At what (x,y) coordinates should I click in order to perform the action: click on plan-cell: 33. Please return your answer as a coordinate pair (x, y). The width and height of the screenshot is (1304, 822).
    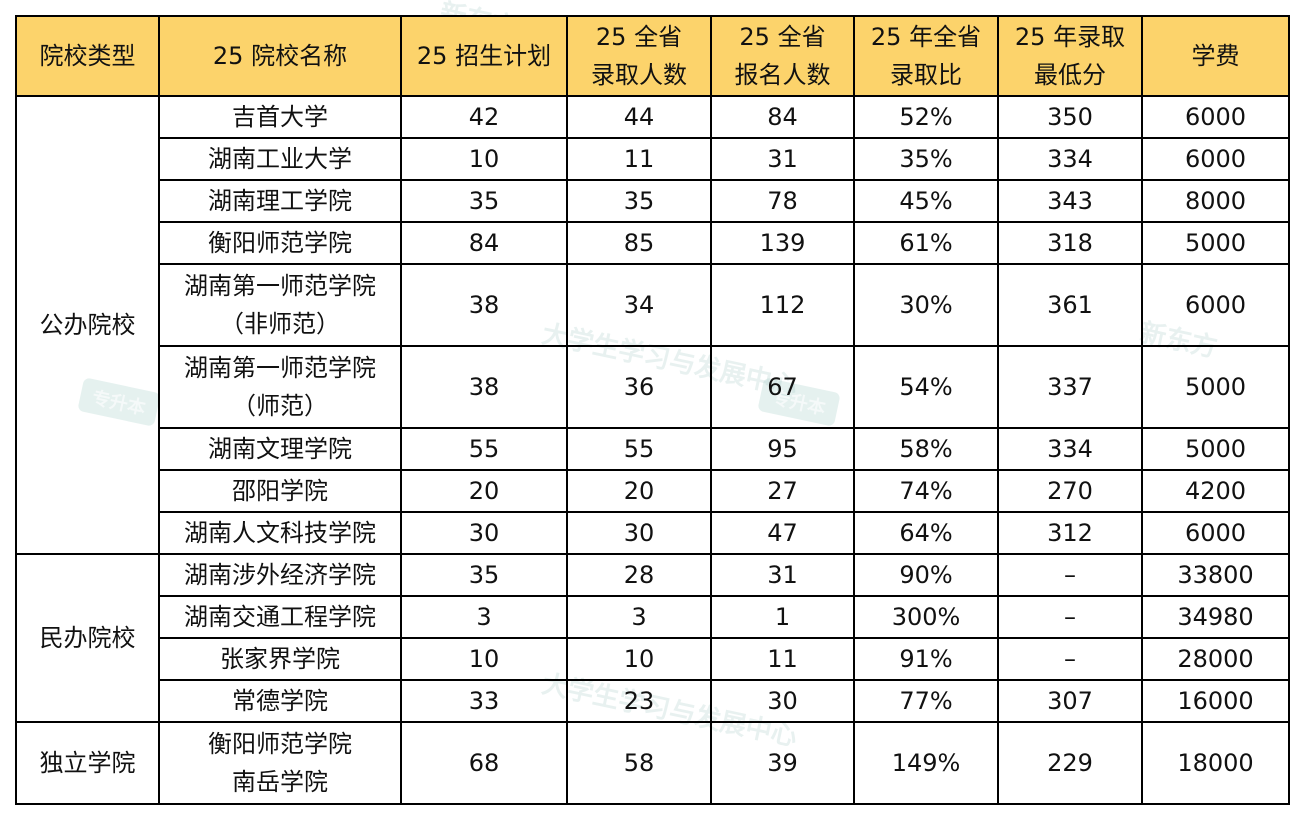
    Looking at the image, I should click on (484, 701).